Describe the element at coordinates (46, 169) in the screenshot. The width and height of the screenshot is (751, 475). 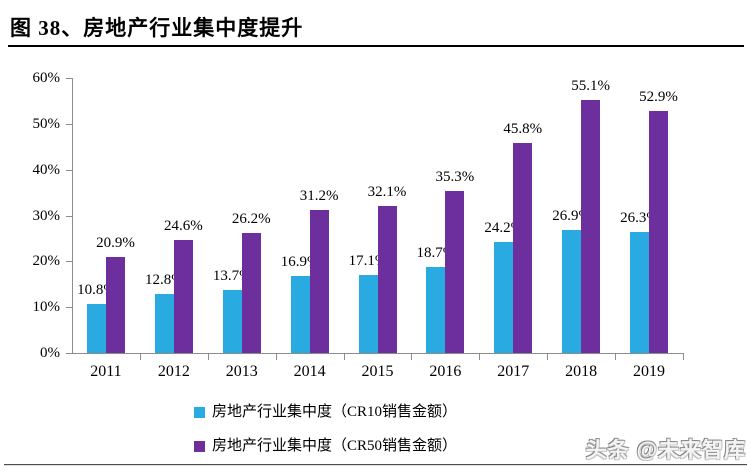
I see `y-axis-tick-label: 40%` at that location.